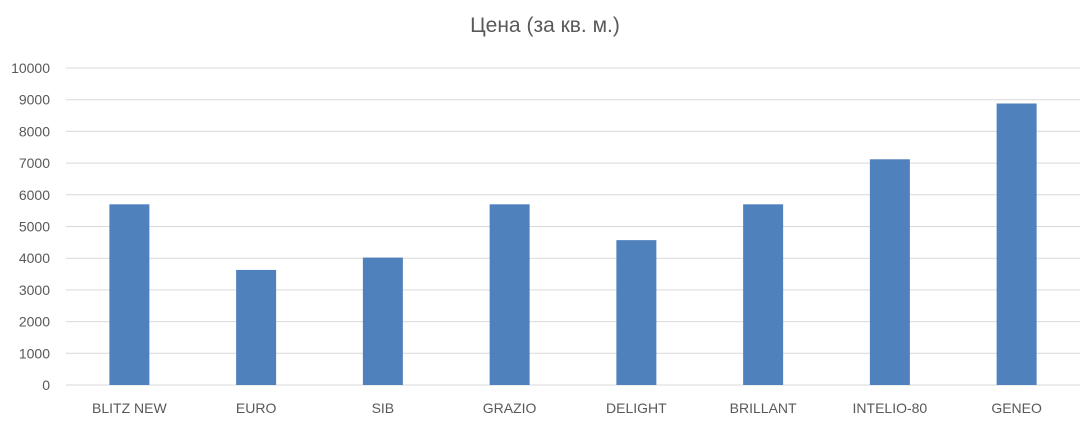 The height and width of the screenshot is (429, 1090). I want to click on y-tick-label: 8000, so click(34, 131).